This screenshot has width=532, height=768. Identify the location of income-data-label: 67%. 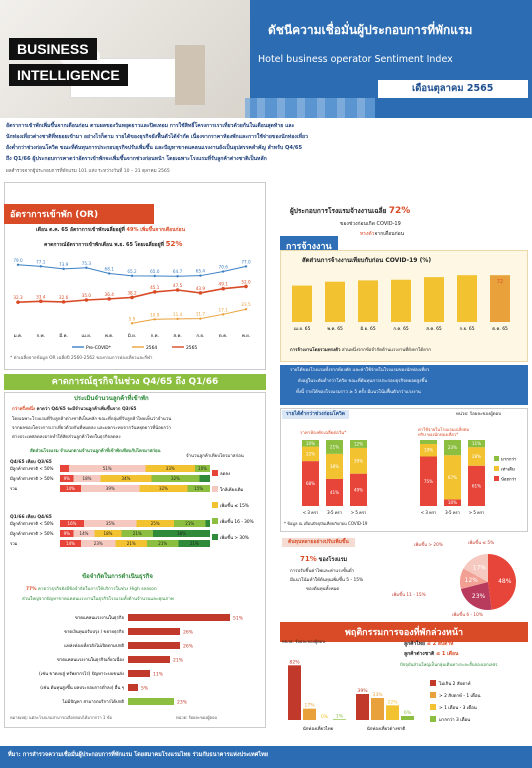
(452, 477).